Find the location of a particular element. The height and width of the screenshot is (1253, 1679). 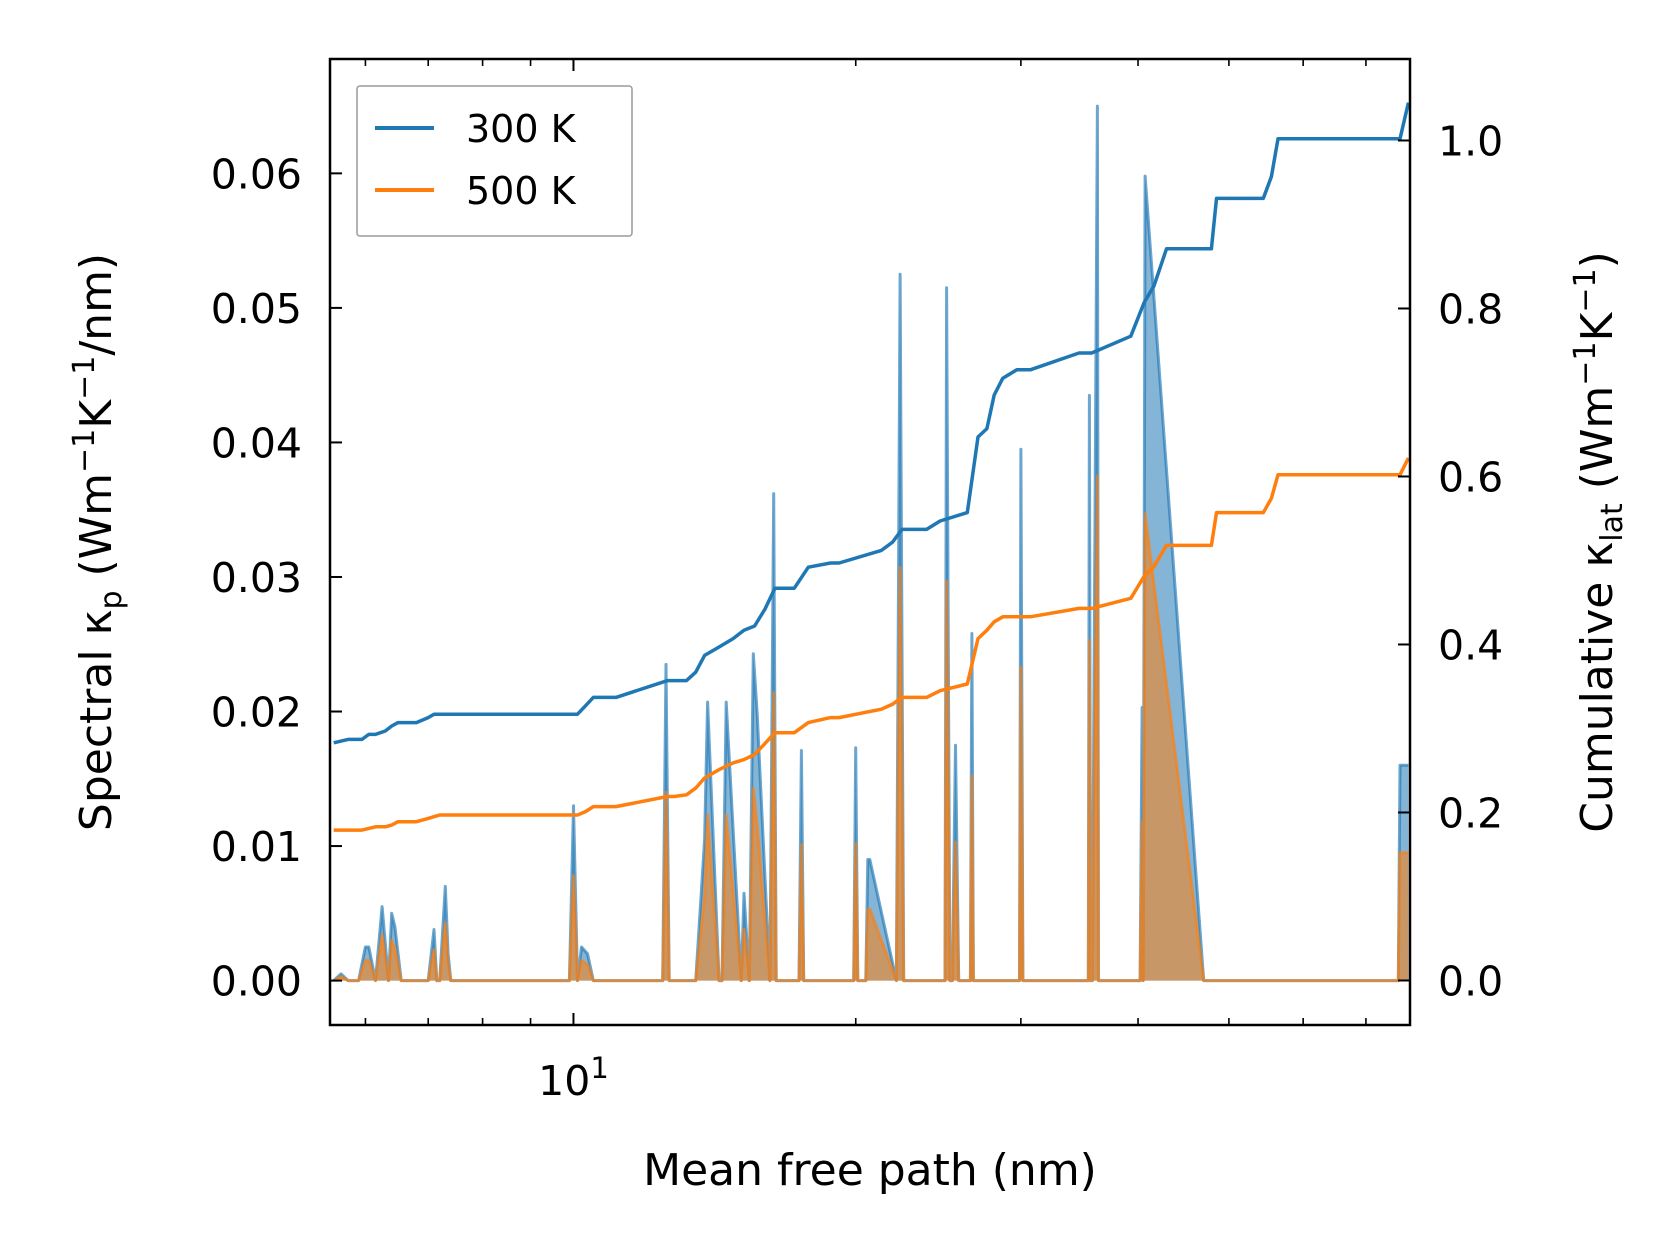

left-tick-label: 0.00 is located at coordinates (256, 982).